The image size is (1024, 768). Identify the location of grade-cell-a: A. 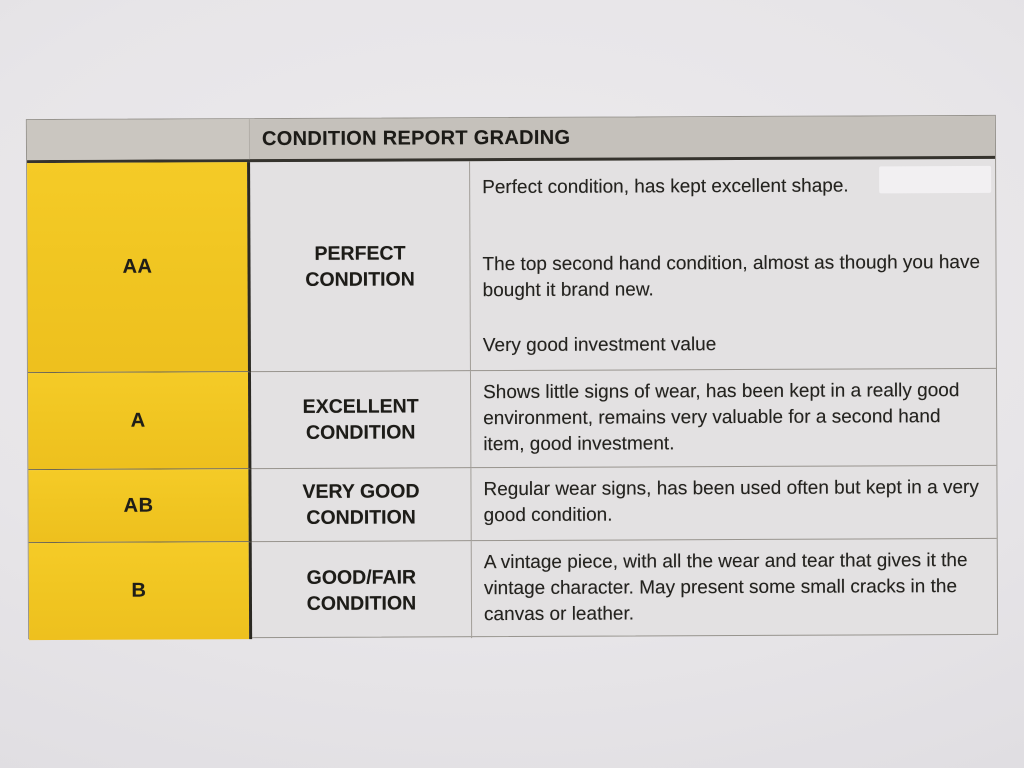
(139, 421).